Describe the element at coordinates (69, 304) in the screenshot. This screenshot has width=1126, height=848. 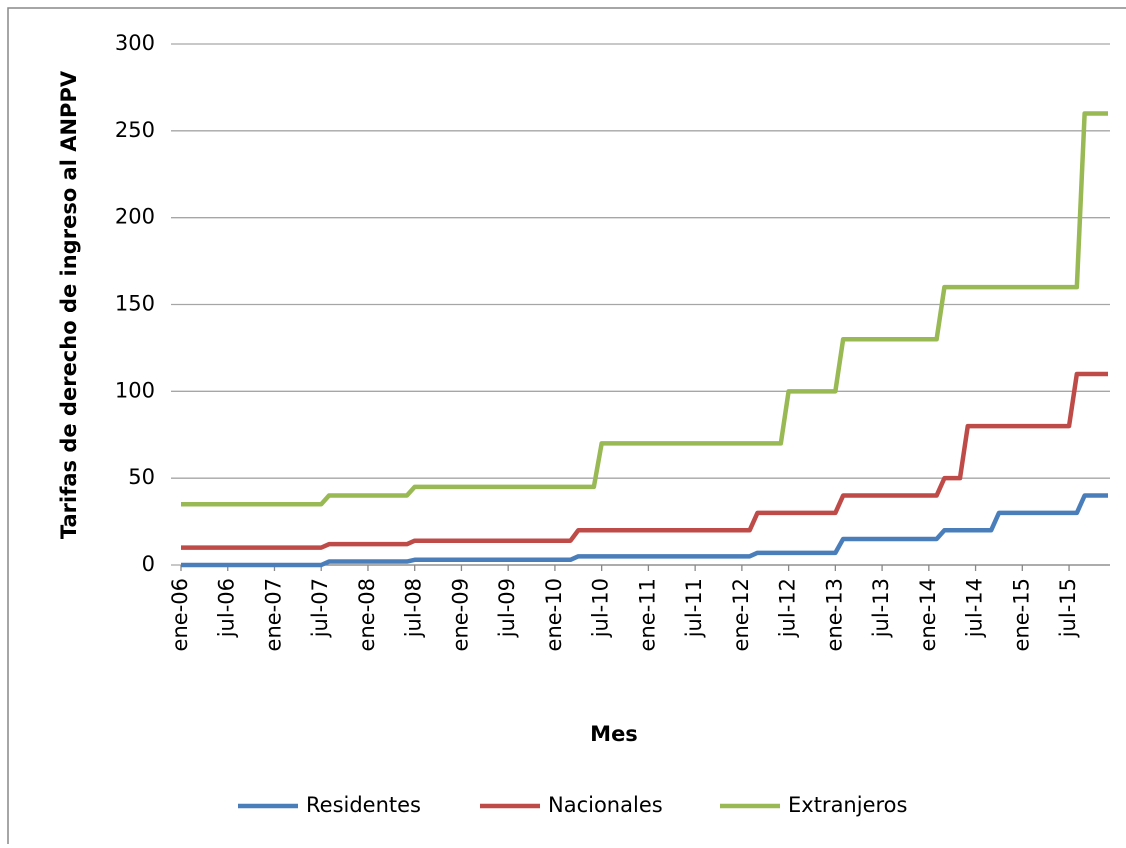
I see `y-axis-title: Tarifas de derecho de ingreso al ANPPV` at that location.